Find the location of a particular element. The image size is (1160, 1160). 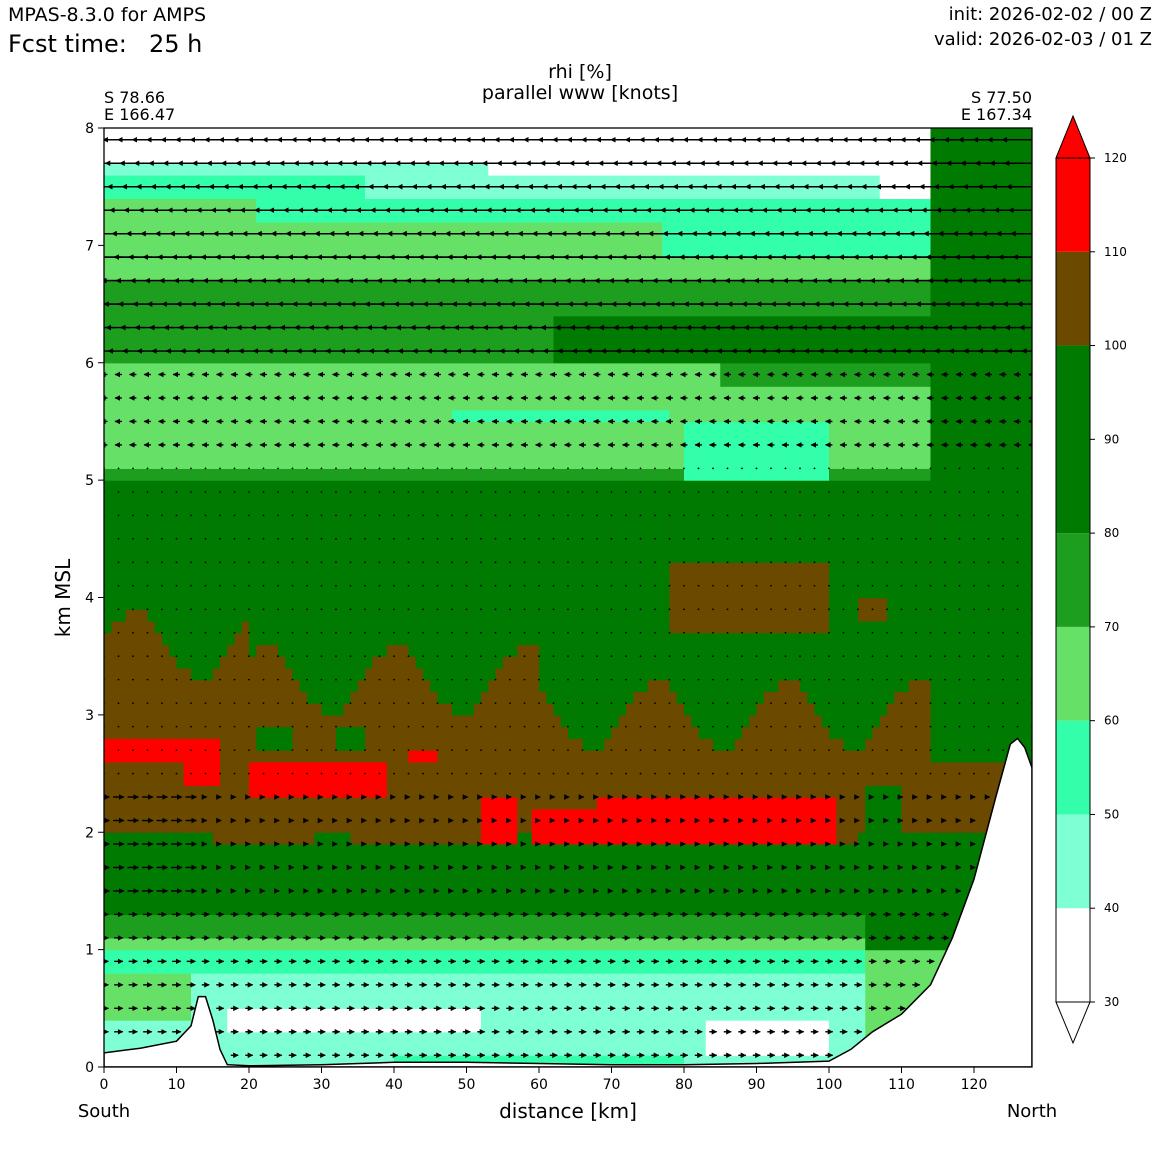

colorbar-tick-label: 60 is located at coordinates (1111, 721).